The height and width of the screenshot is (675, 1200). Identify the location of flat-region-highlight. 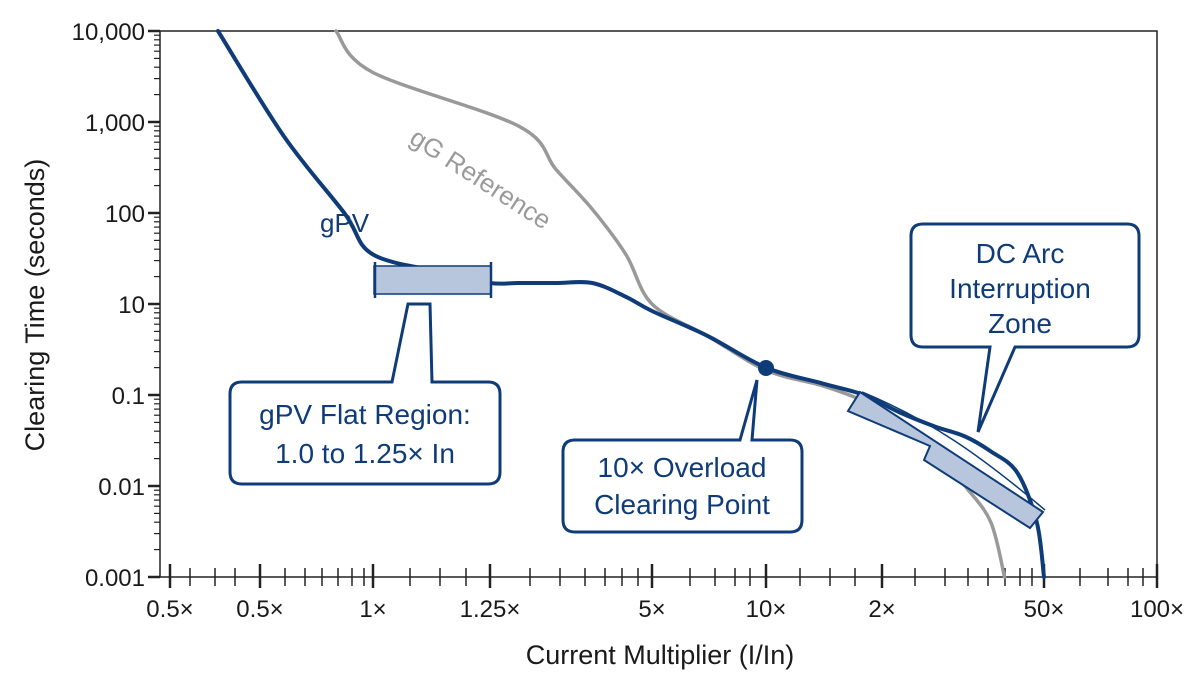
(433, 280).